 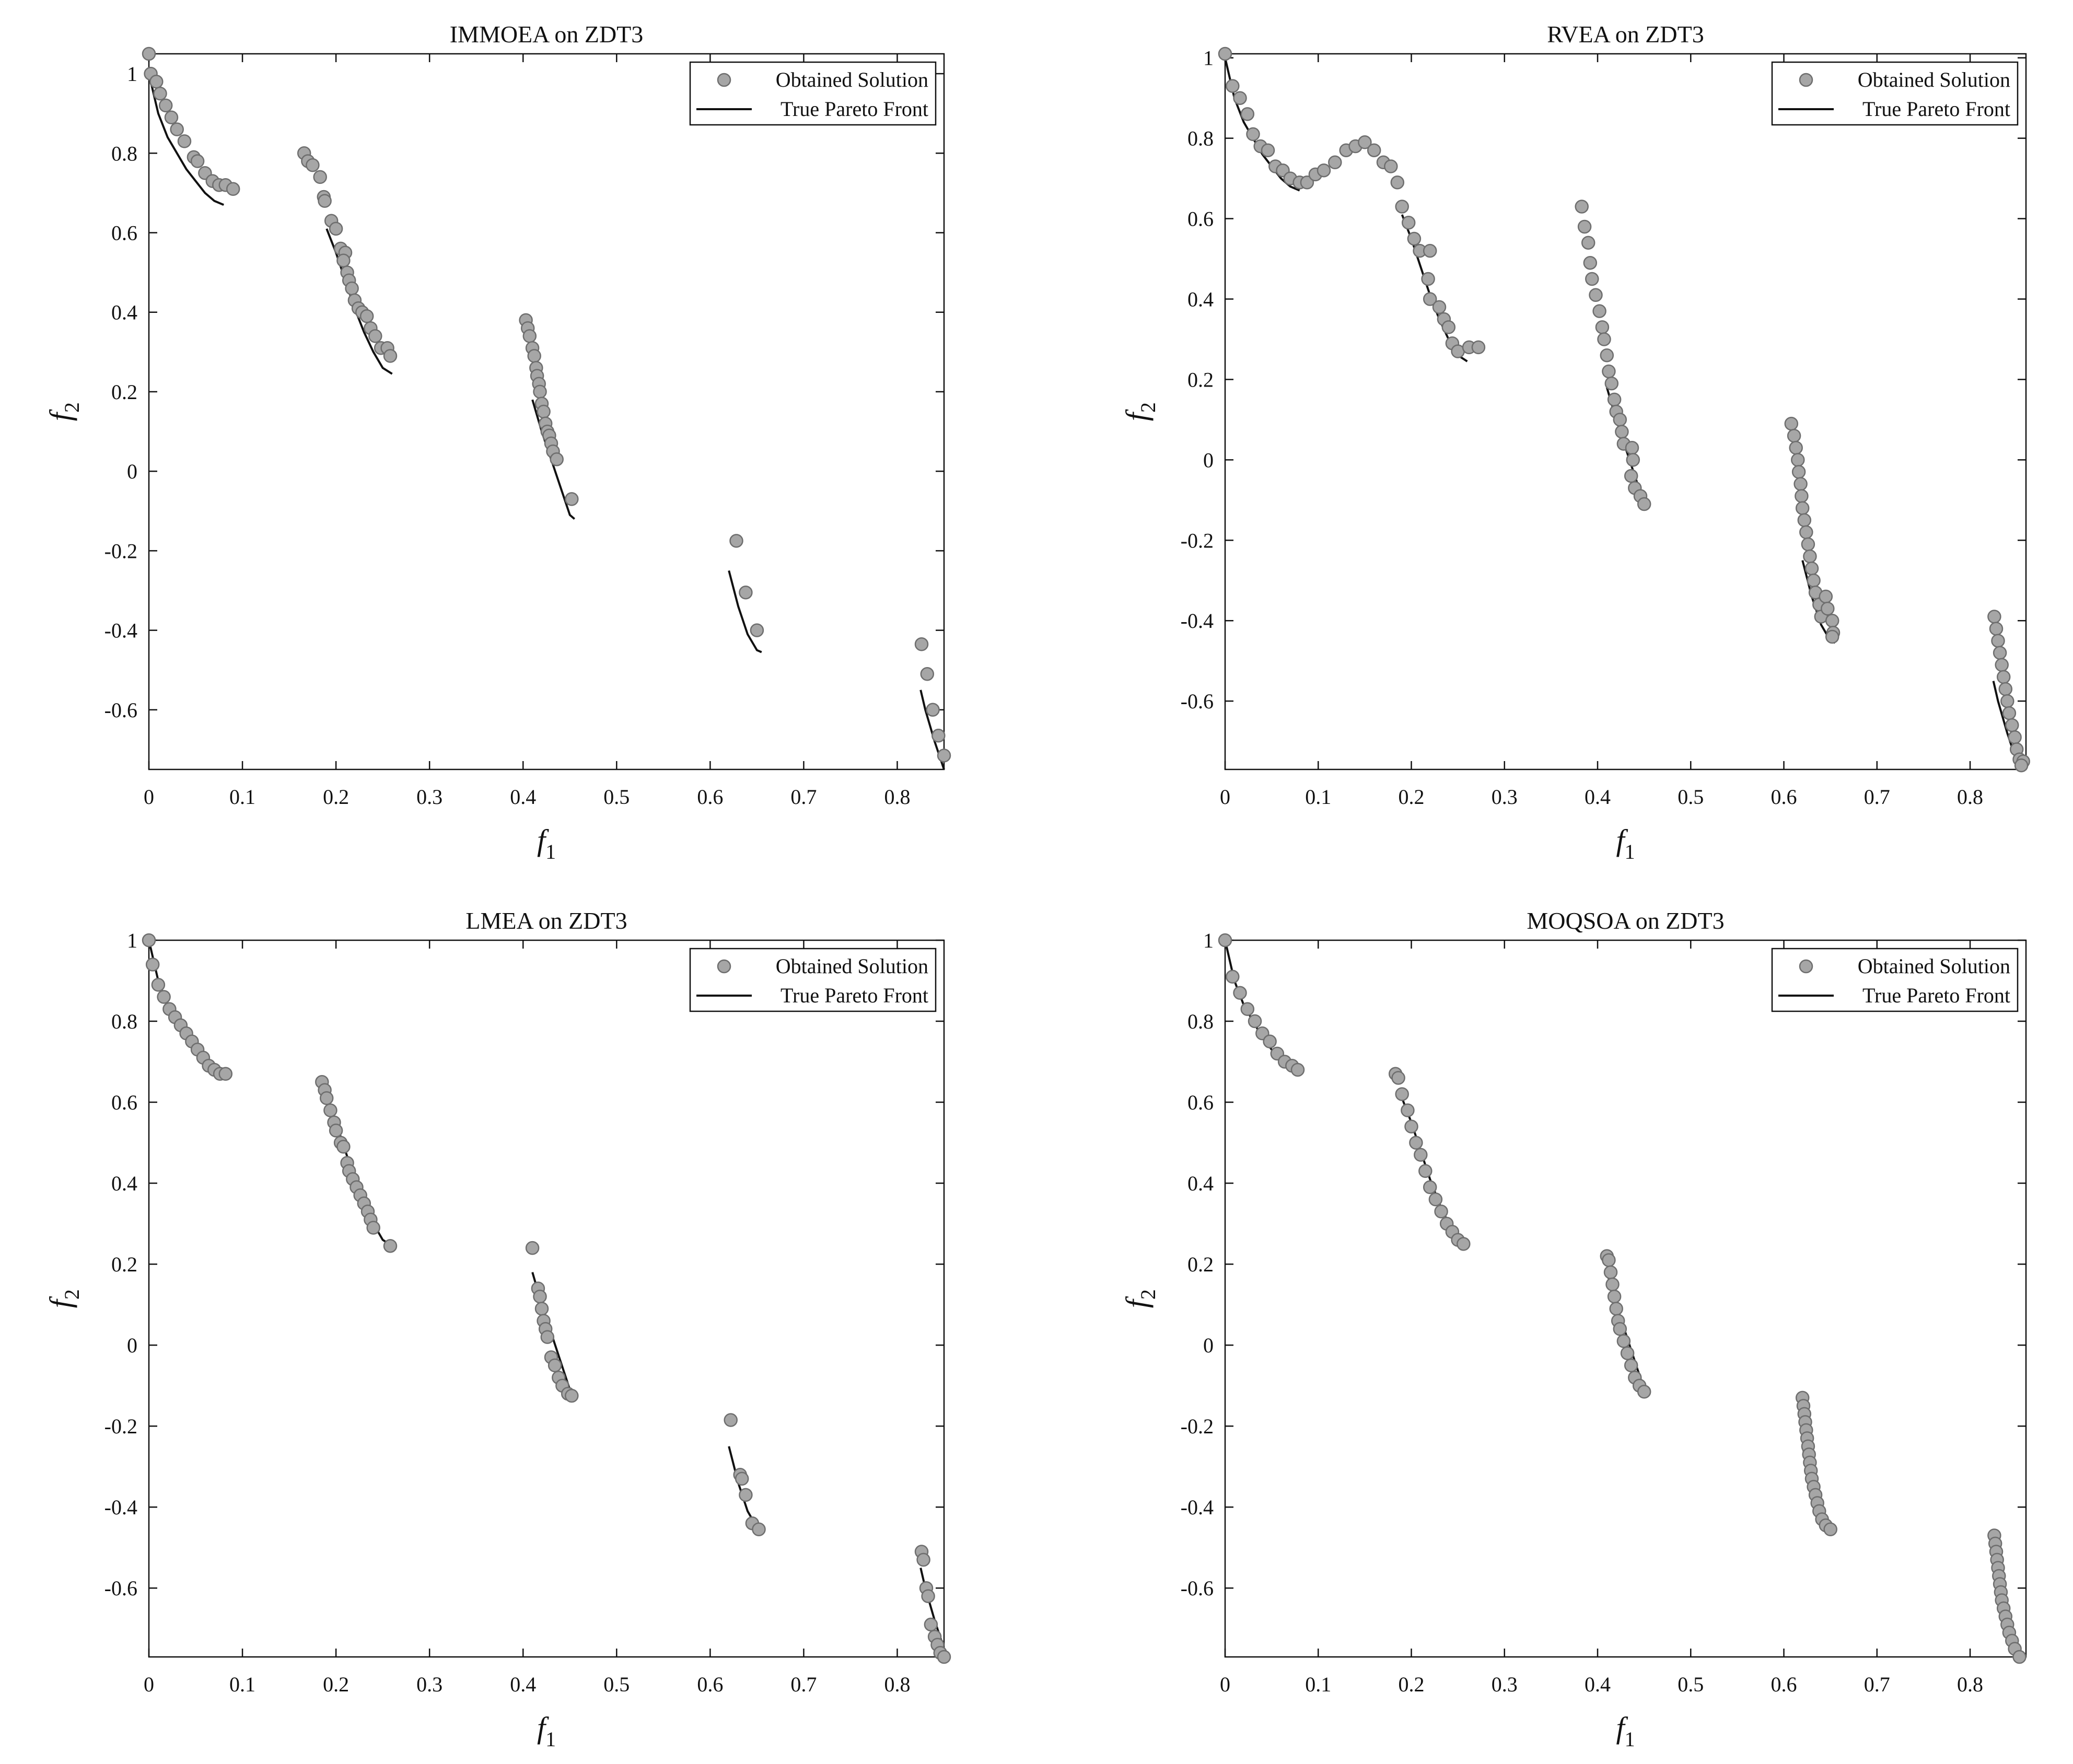 I want to click on x-tick-label: 0.2, so click(x=1412, y=797).